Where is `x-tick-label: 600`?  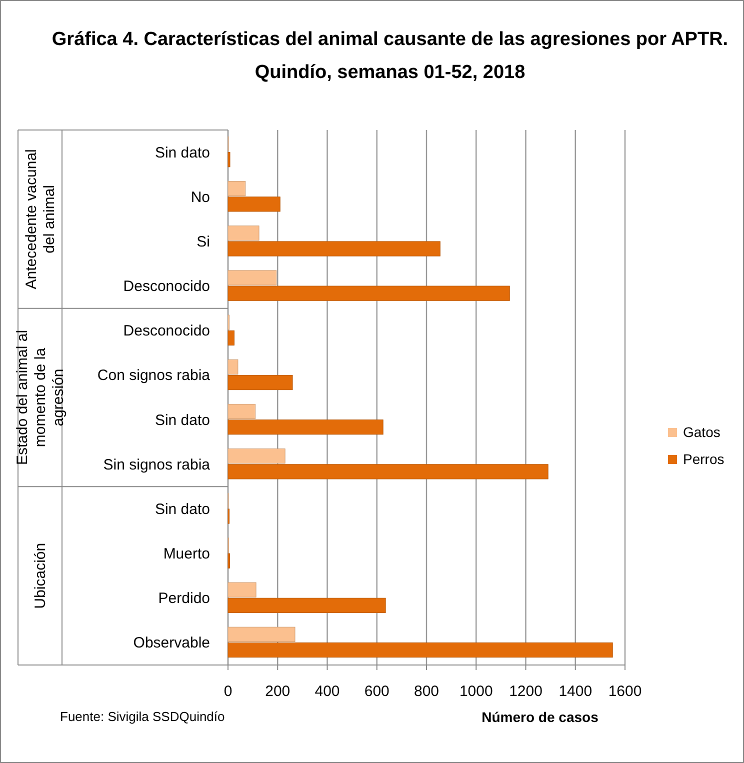 x-tick-label: 600 is located at coordinates (377, 691).